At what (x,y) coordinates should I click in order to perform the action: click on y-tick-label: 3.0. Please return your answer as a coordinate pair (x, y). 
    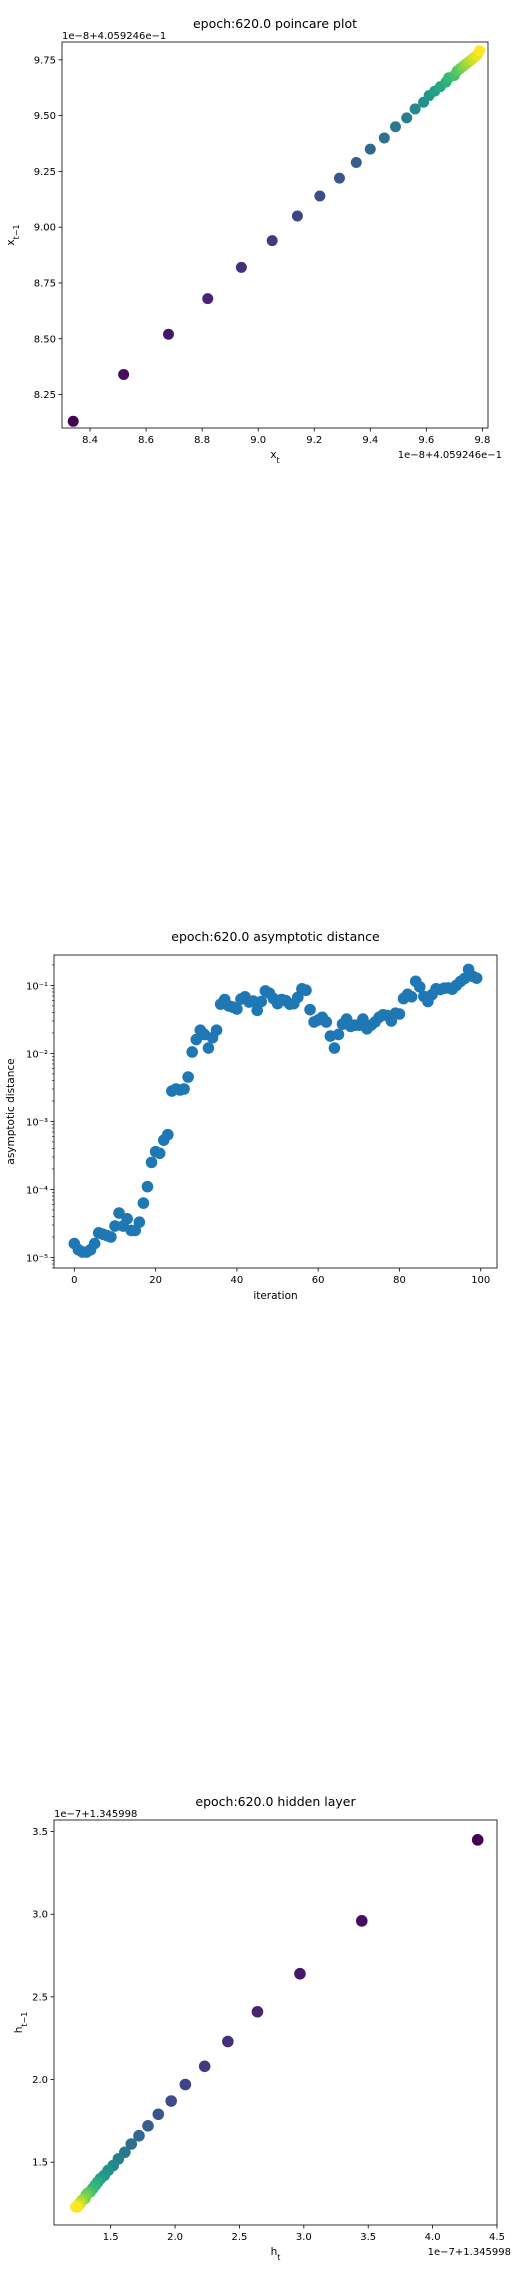
    Looking at the image, I should click on (40, 1915).